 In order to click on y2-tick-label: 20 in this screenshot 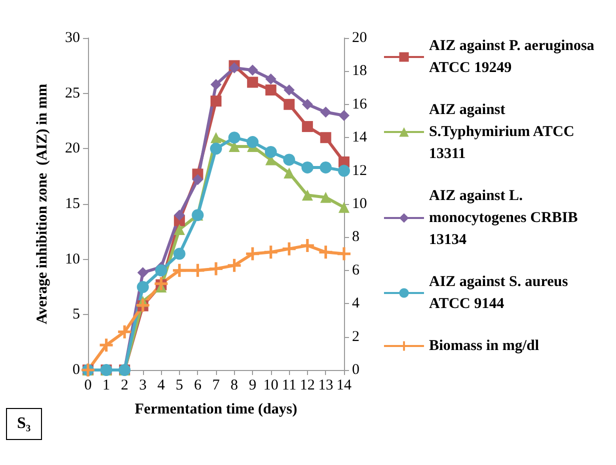, I will do `click(359, 38)`.